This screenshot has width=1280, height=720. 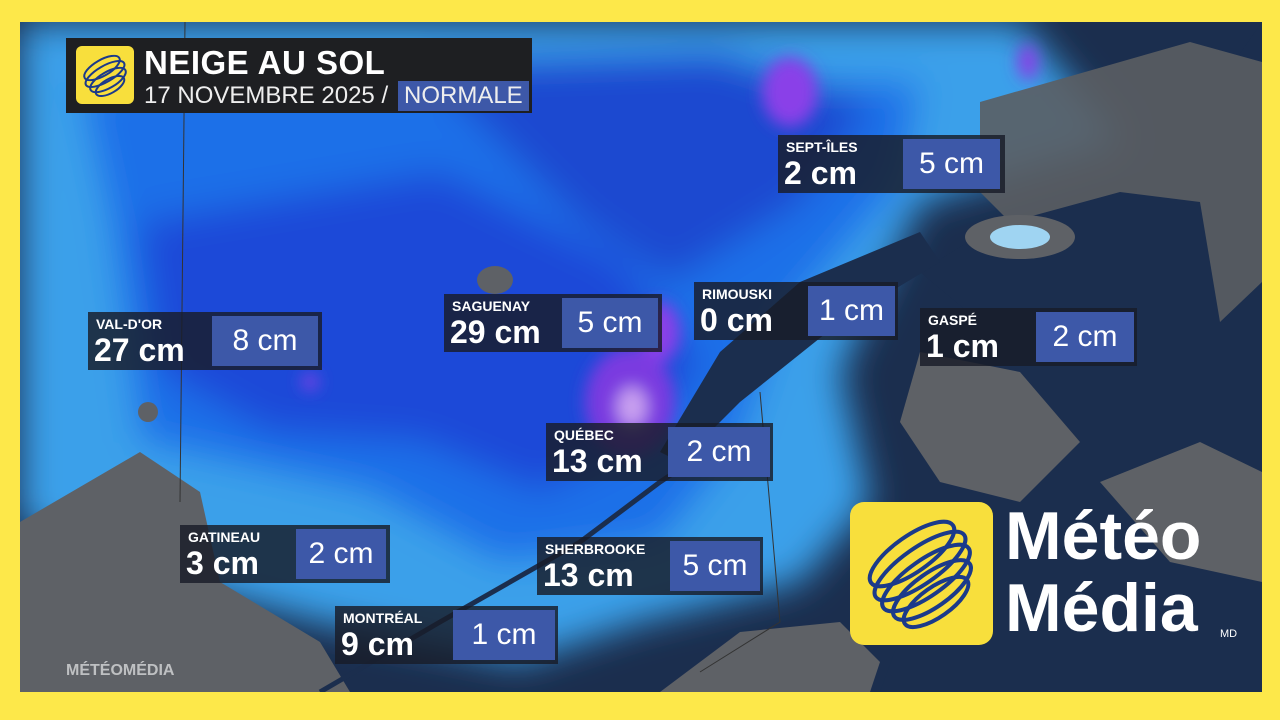 I want to click on snow-value: 3 cm, so click(x=222, y=563).